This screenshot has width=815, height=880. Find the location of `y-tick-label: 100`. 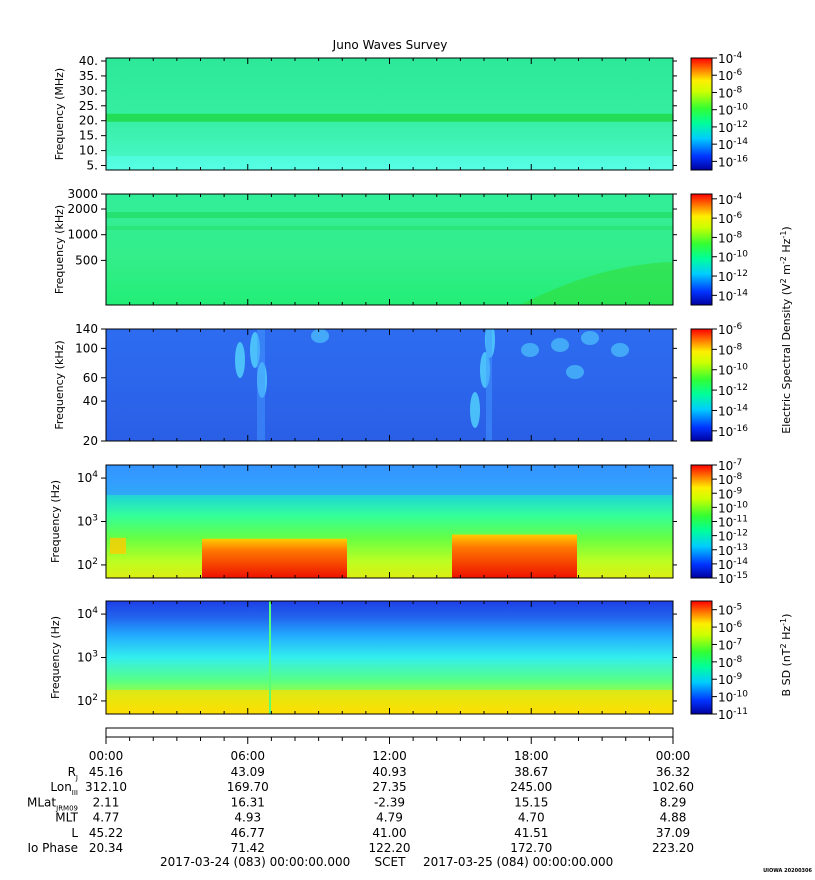

y-tick-label: 100 is located at coordinates (86, 348).